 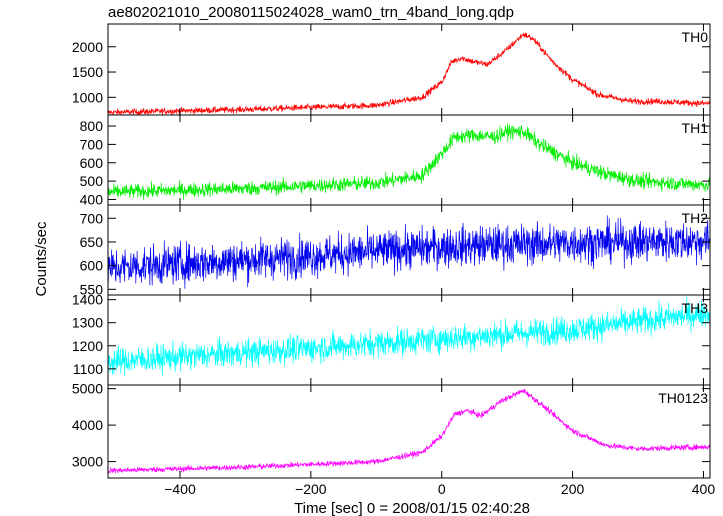 What do you see at coordinates (573, 489) in the screenshot?
I see `x-tick-label: 200` at bounding box center [573, 489].